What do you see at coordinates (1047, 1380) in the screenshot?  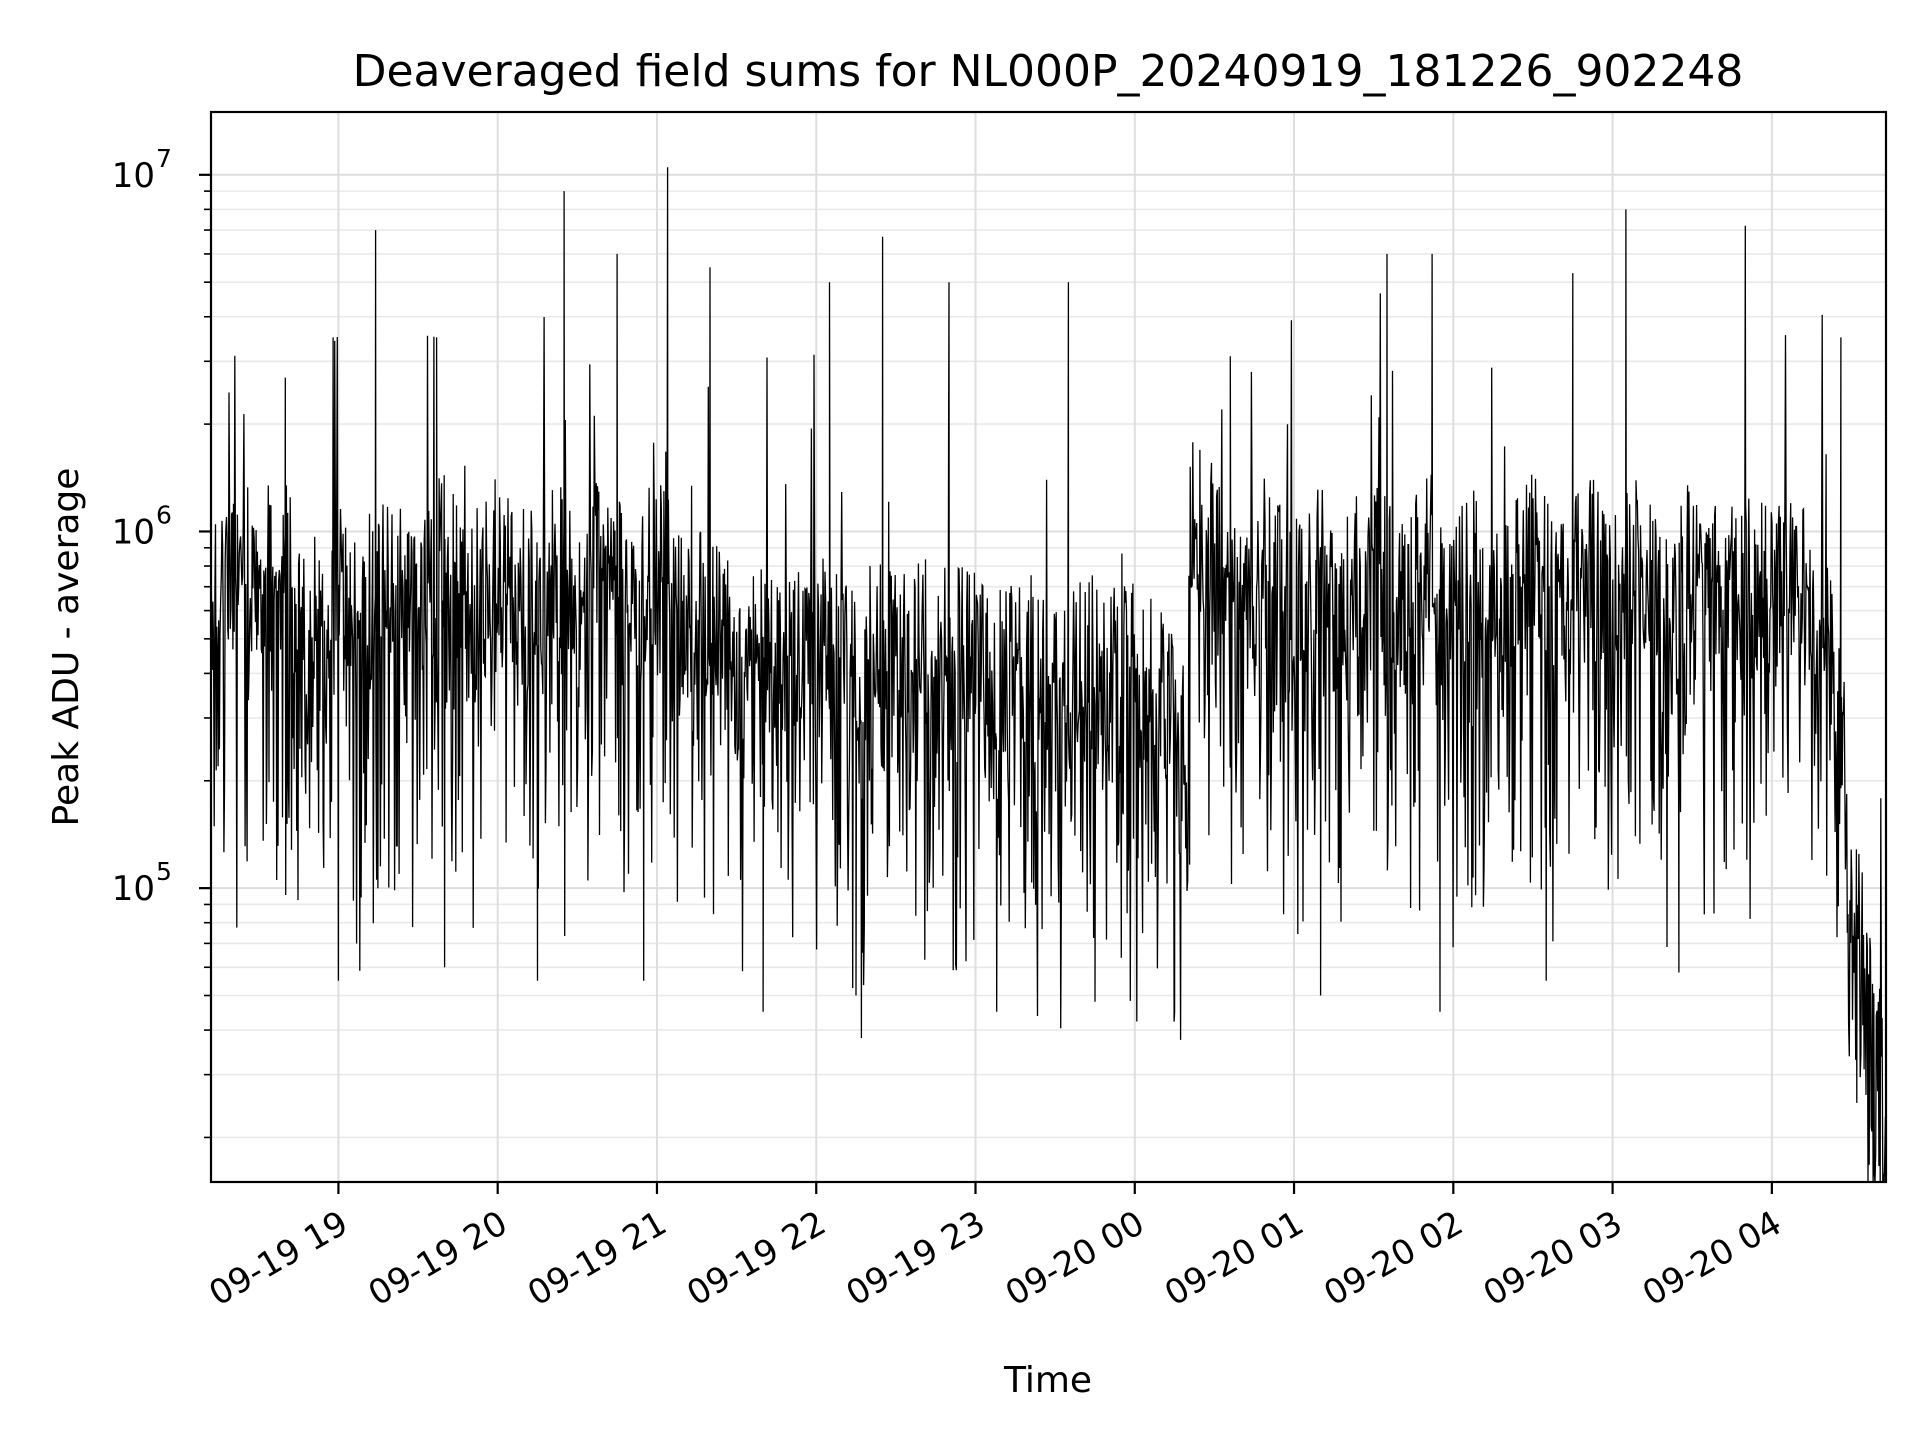 I see `x-axis-label: Time` at bounding box center [1047, 1380].